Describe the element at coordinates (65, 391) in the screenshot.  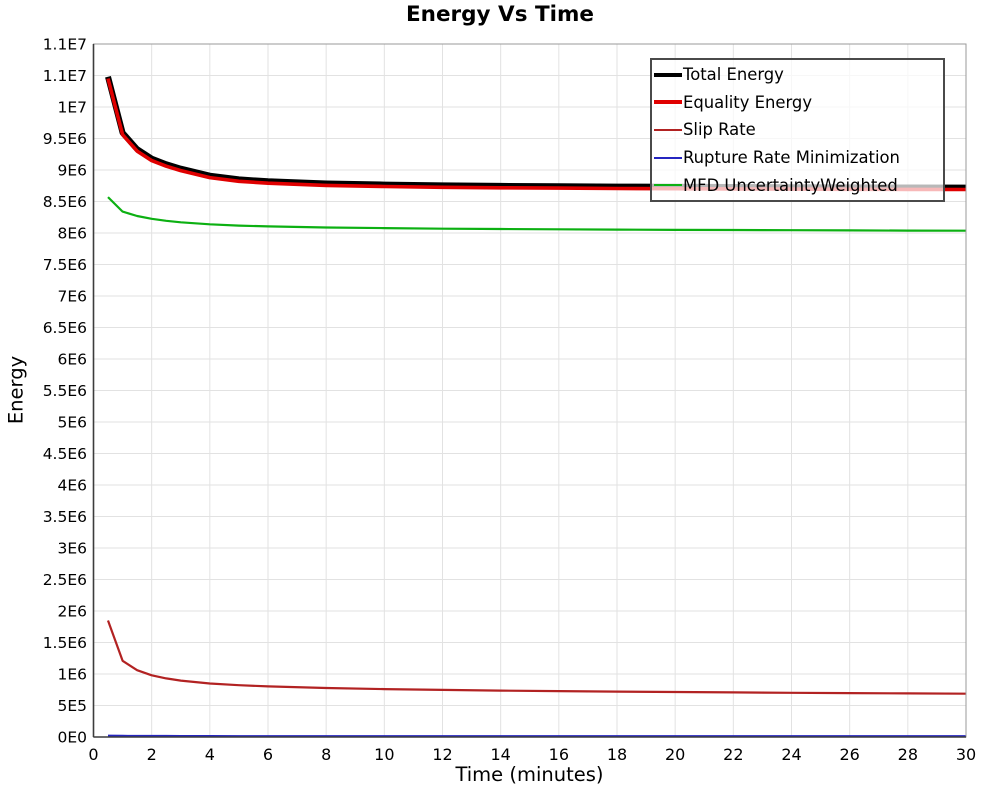
I see `y-tick-label: 5.5E6` at that location.